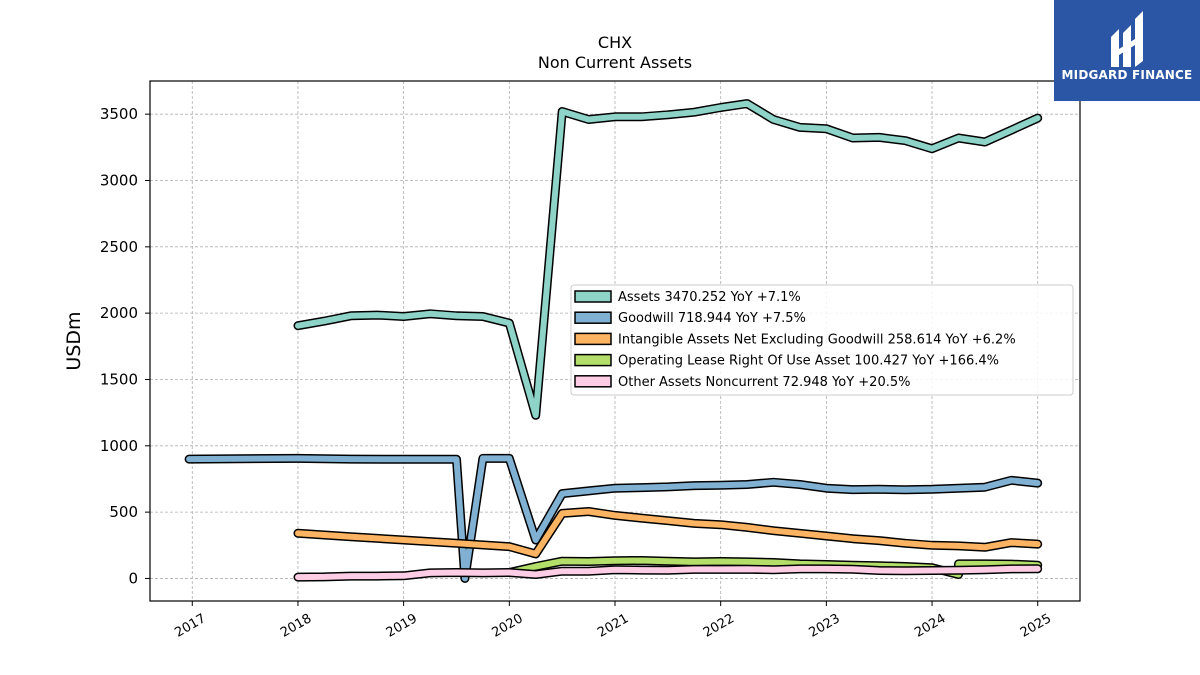  What do you see at coordinates (668, 573) in the screenshot?
I see `series-line-other-assets-noncurrent` at bounding box center [668, 573].